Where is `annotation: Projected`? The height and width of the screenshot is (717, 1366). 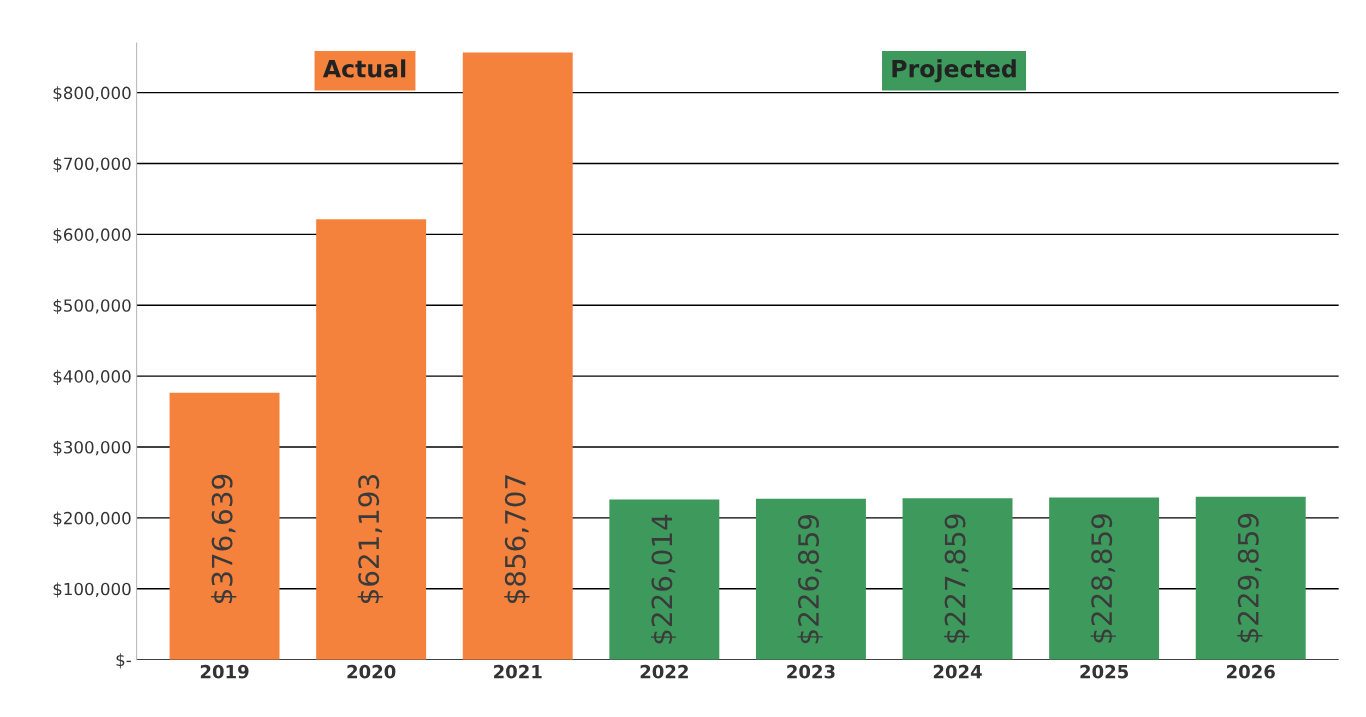 annotation: Projected is located at coordinates (954, 71).